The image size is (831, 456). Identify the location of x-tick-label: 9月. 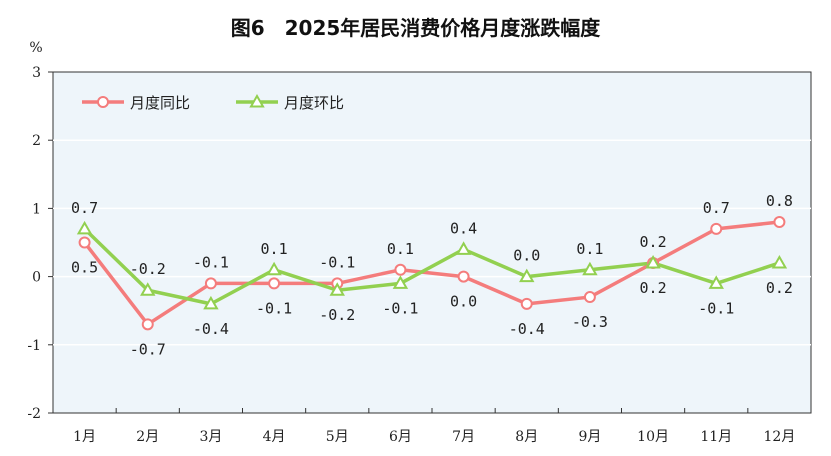
(589, 437).